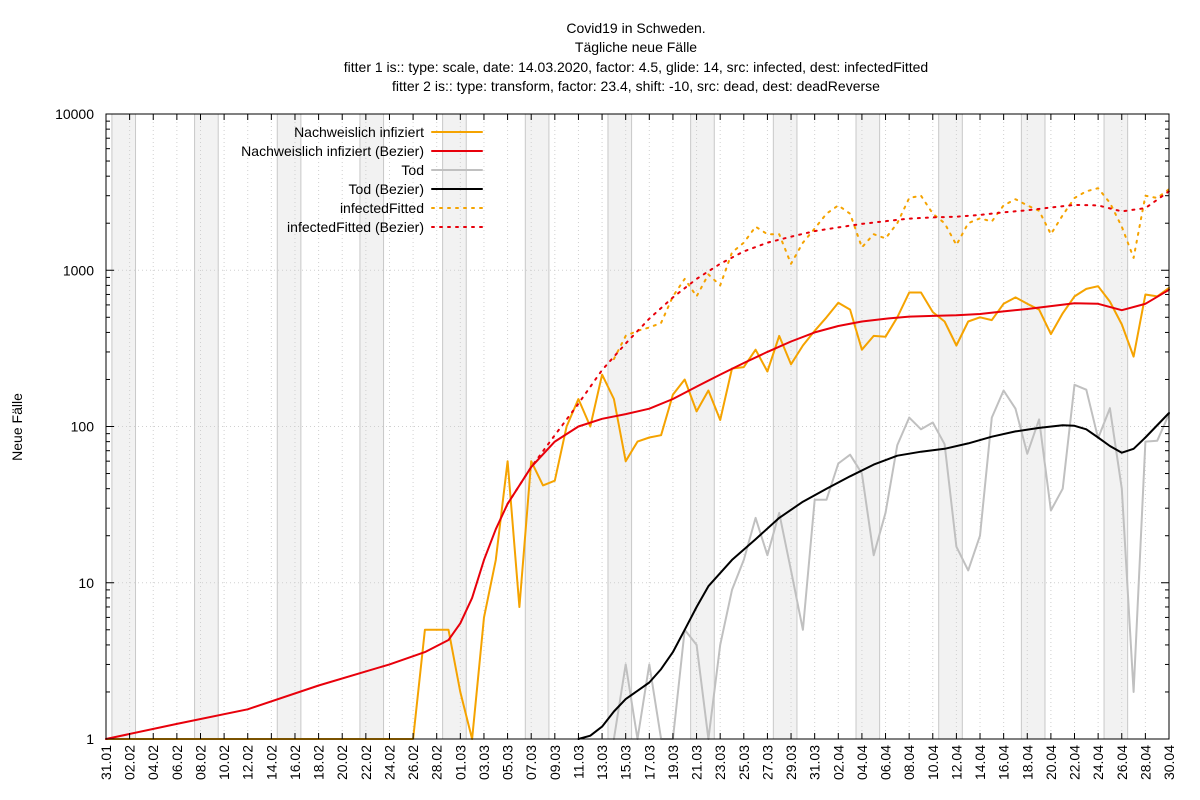 The image size is (1200, 800). Describe the element at coordinates (635, 28) in the screenshot. I see `chart-title-line-1: Covid19 in Schweden.` at that location.